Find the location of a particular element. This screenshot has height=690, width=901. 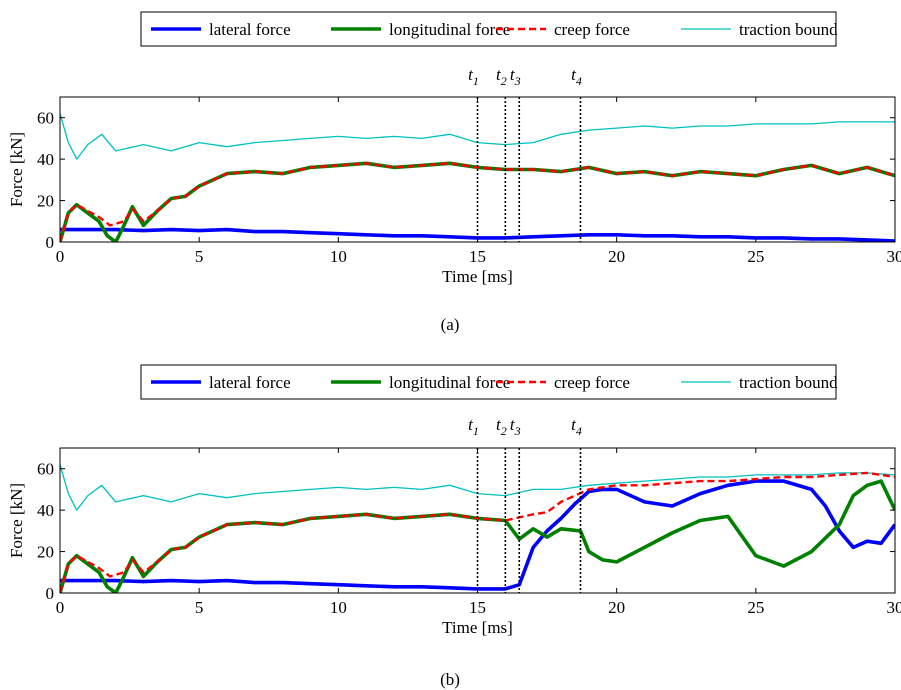

panel-caption: (b) is located at coordinates (450, 679).